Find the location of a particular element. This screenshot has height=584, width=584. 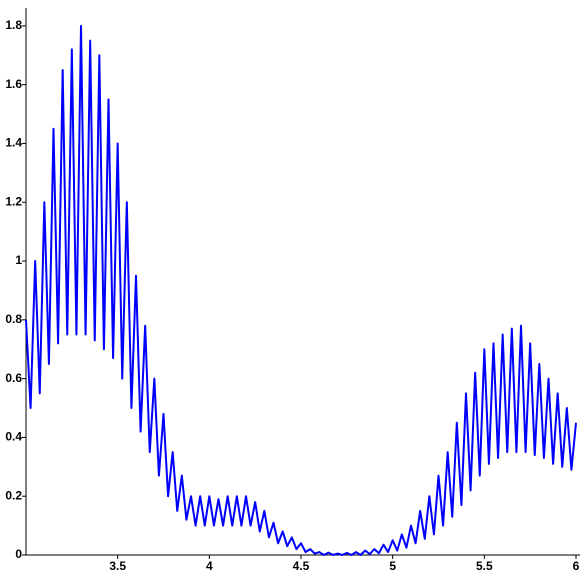

y-tick-label: 0.4 is located at coordinates (13, 437).